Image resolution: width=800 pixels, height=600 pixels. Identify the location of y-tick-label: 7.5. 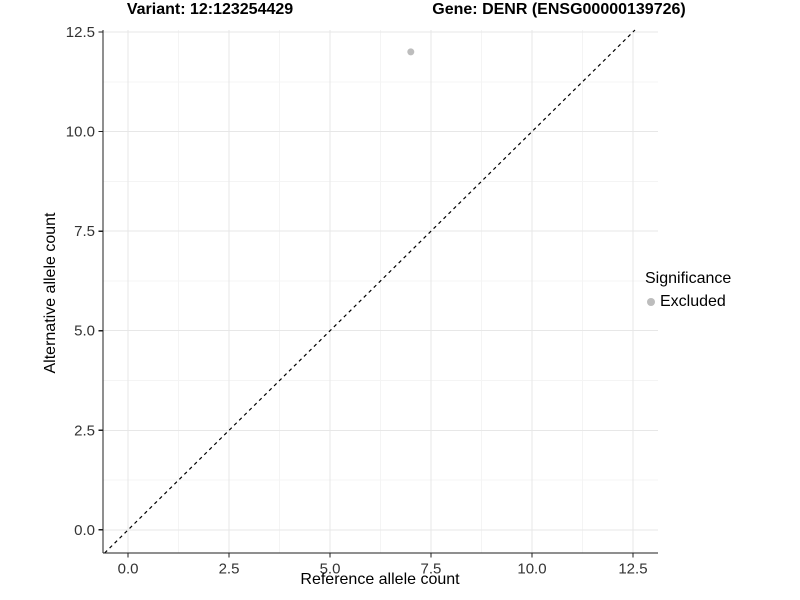
(84, 231).